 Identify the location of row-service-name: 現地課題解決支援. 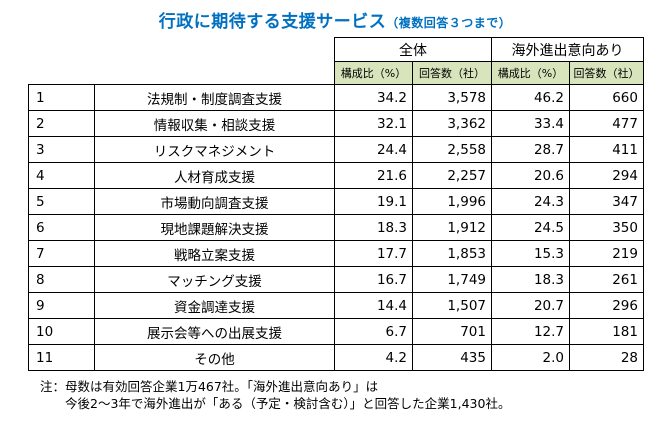
(214, 227).